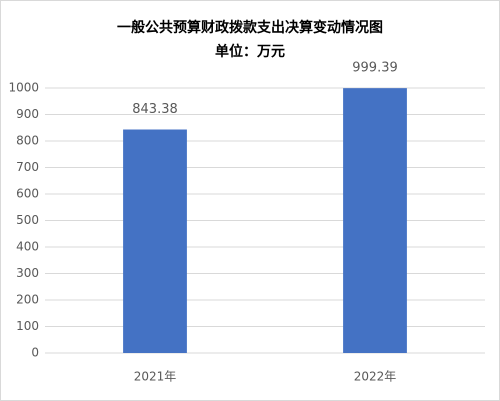 Image resolution: width=500 pixels, height=401 pixels. Describe the element at coordinates (27, 273) in the screenshot. I see `y-tick-label: 300` at that location.